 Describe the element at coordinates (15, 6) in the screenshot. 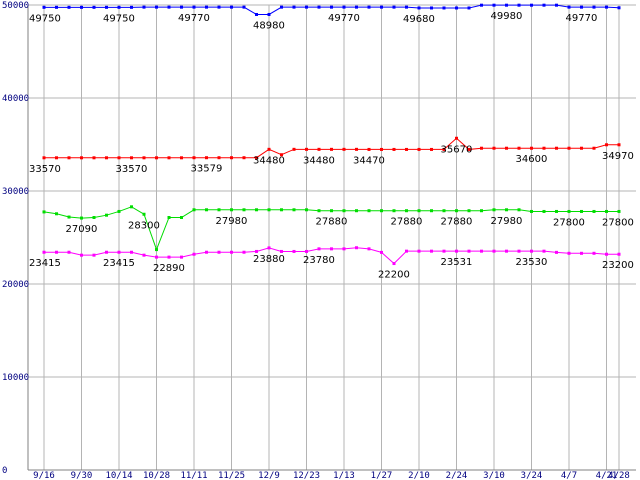

I see `y-tick-label: 50000` at that location.